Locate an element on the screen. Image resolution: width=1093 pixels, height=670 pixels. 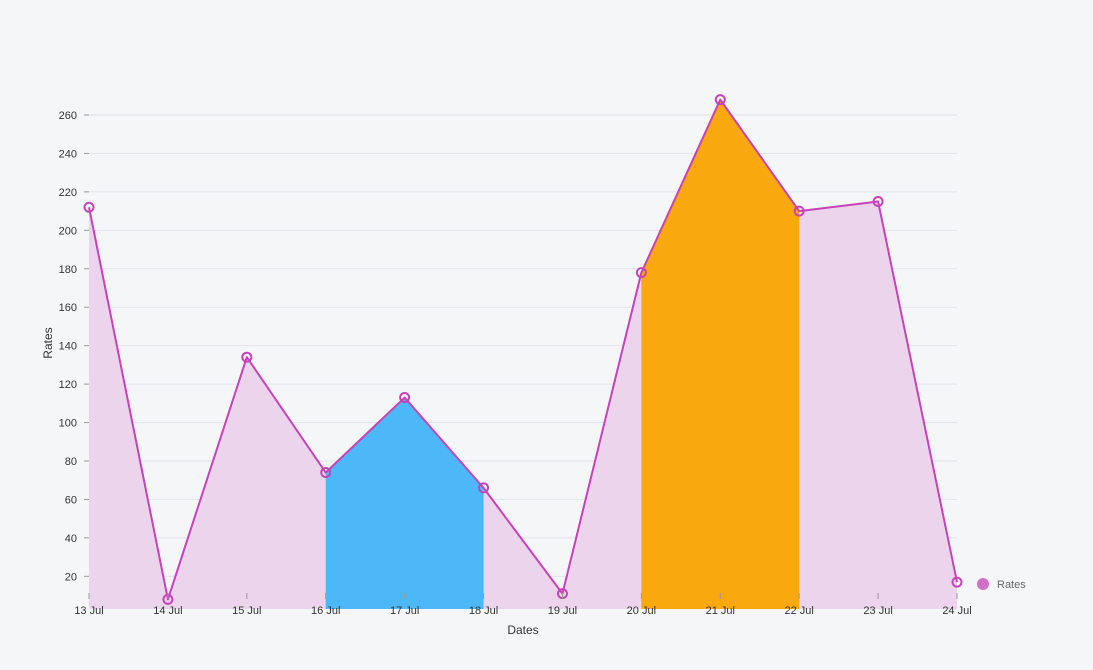
x-tick-label-17-jul: 17 Jul is located at coordinates (404, 611).